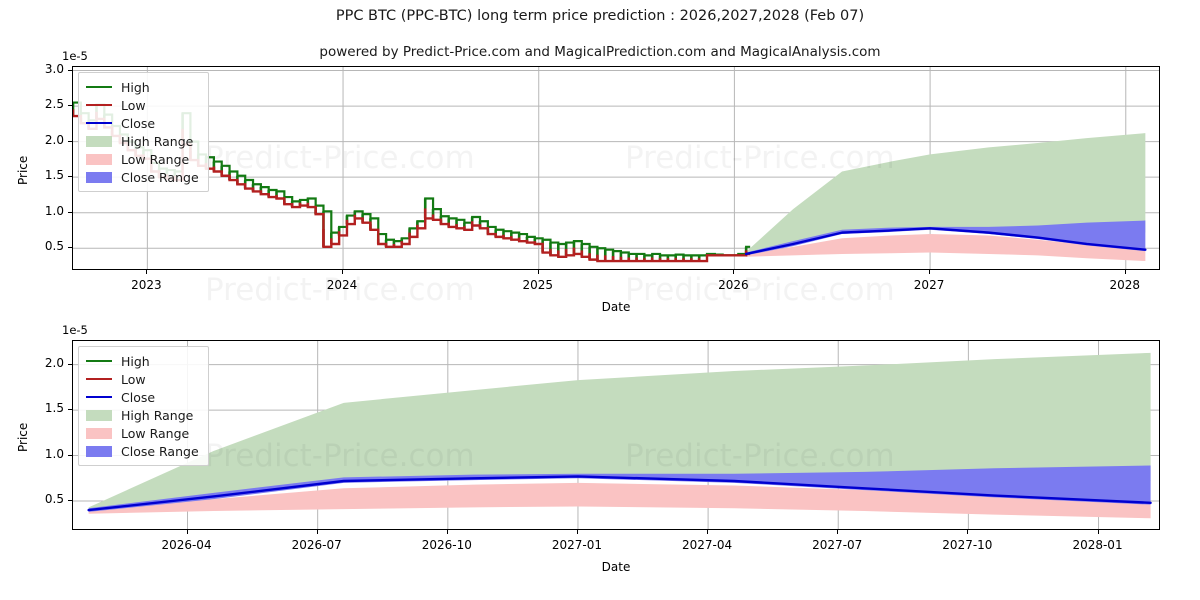 The height and width of the screenshot is (600, 1200). I want to click on x-axis-tick-label: 2027-07, so click(837, 545).